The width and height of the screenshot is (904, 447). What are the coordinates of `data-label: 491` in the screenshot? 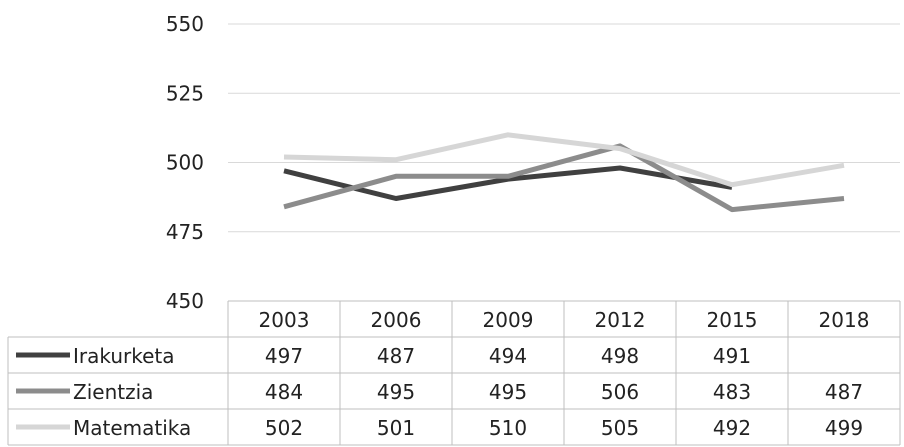 It's located at (732, 356).